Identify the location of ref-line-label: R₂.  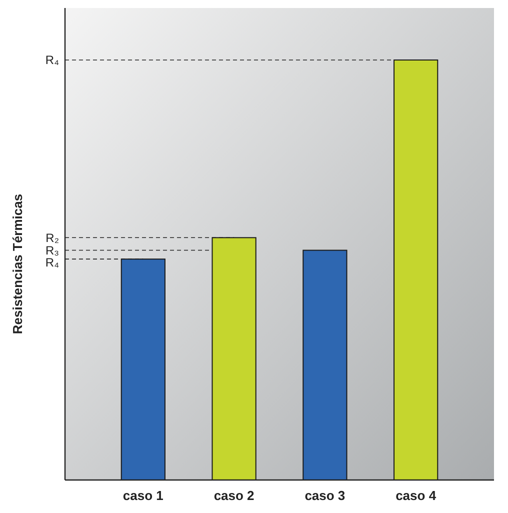
(53, 237).